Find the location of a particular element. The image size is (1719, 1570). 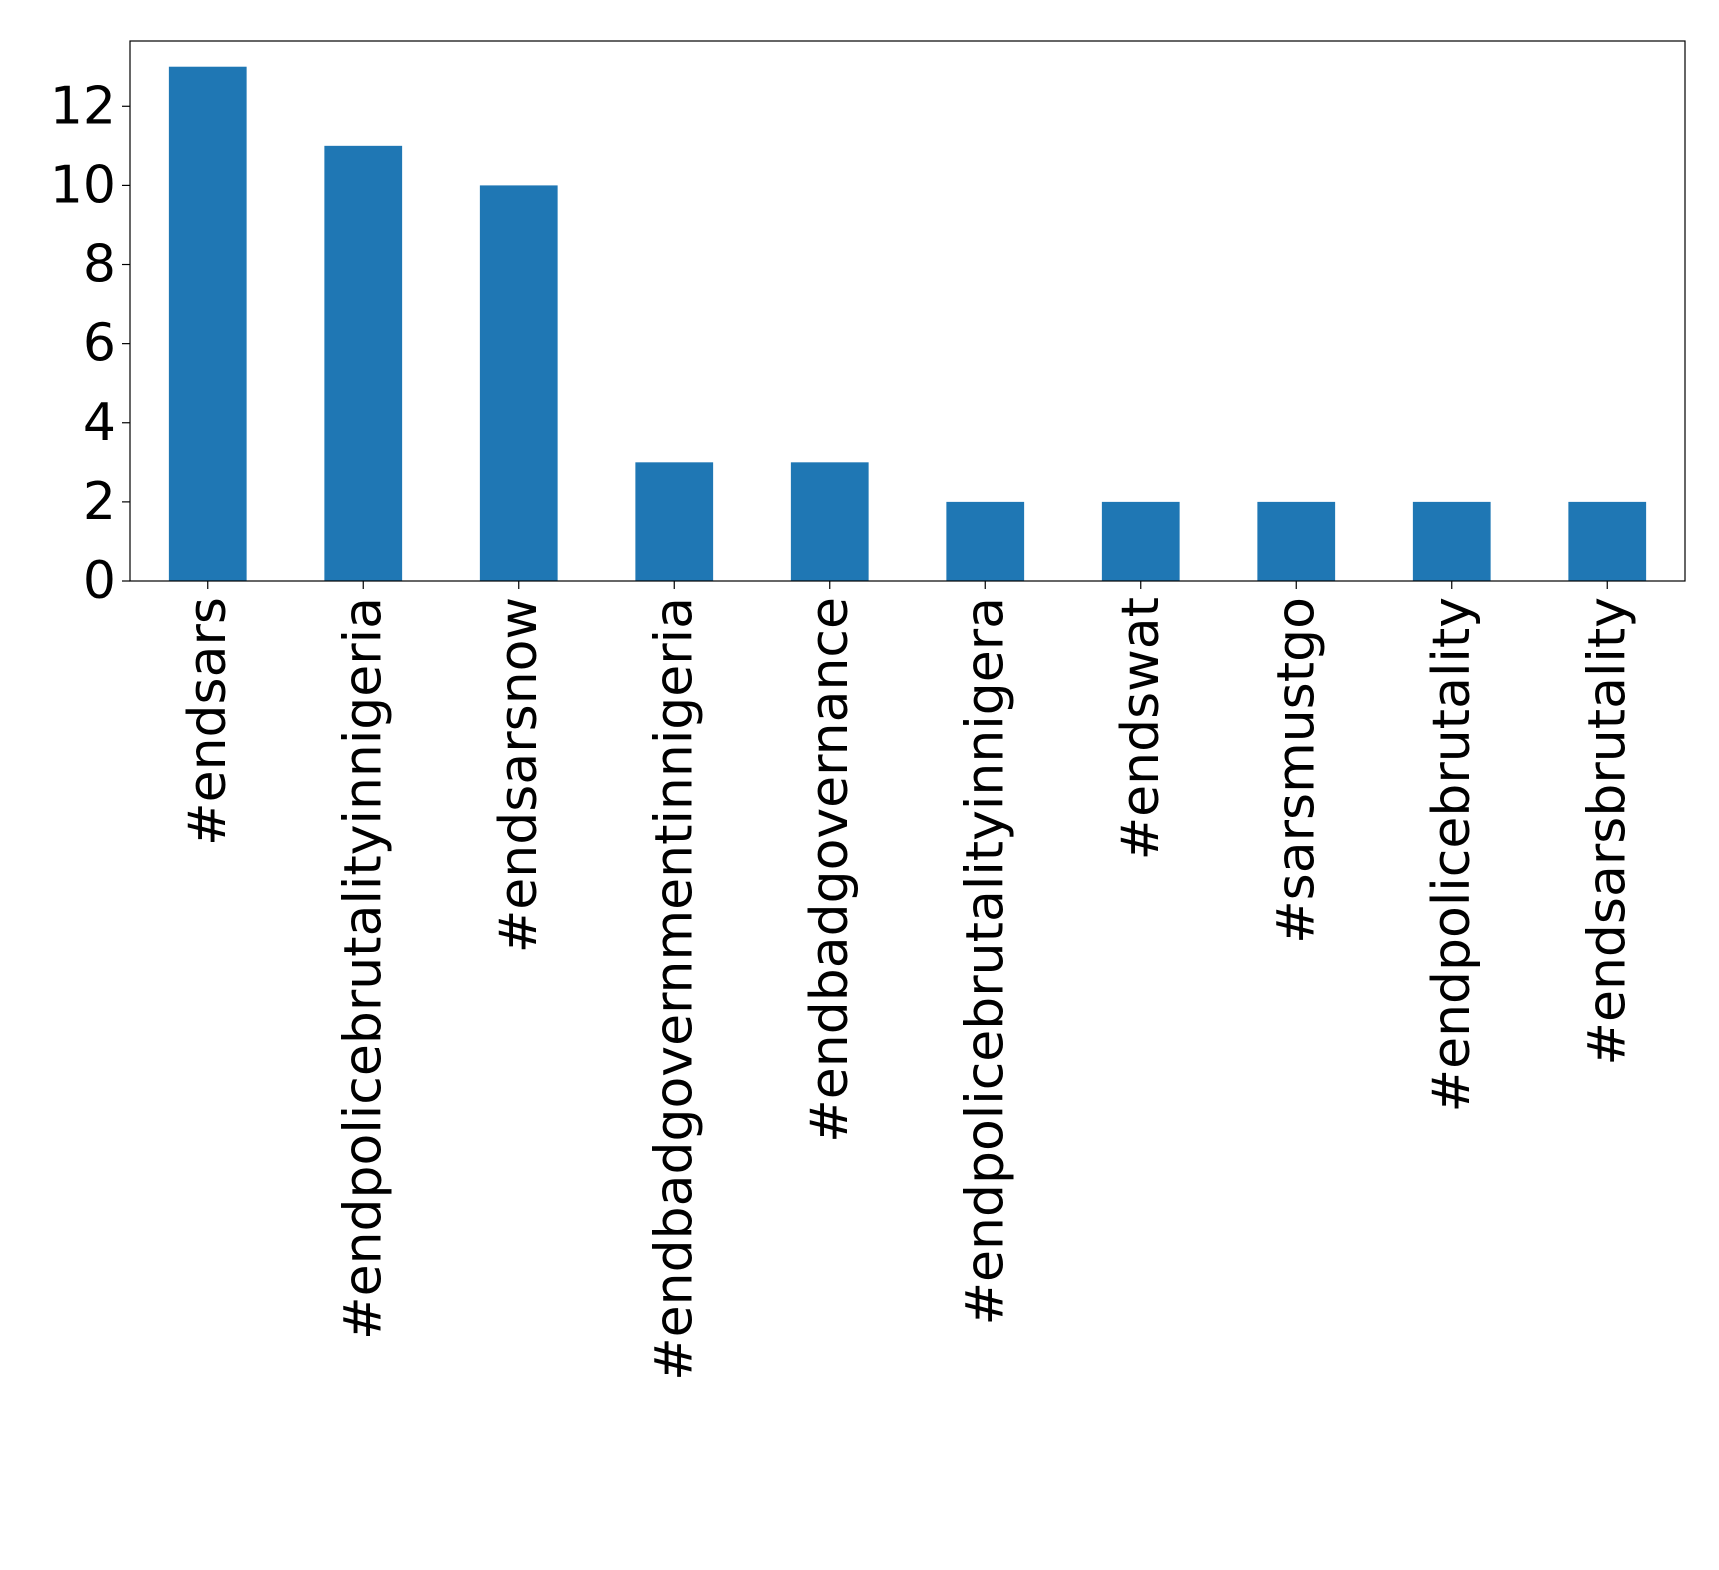

y-tick-label: 8 is located at coordinates (99, 265).